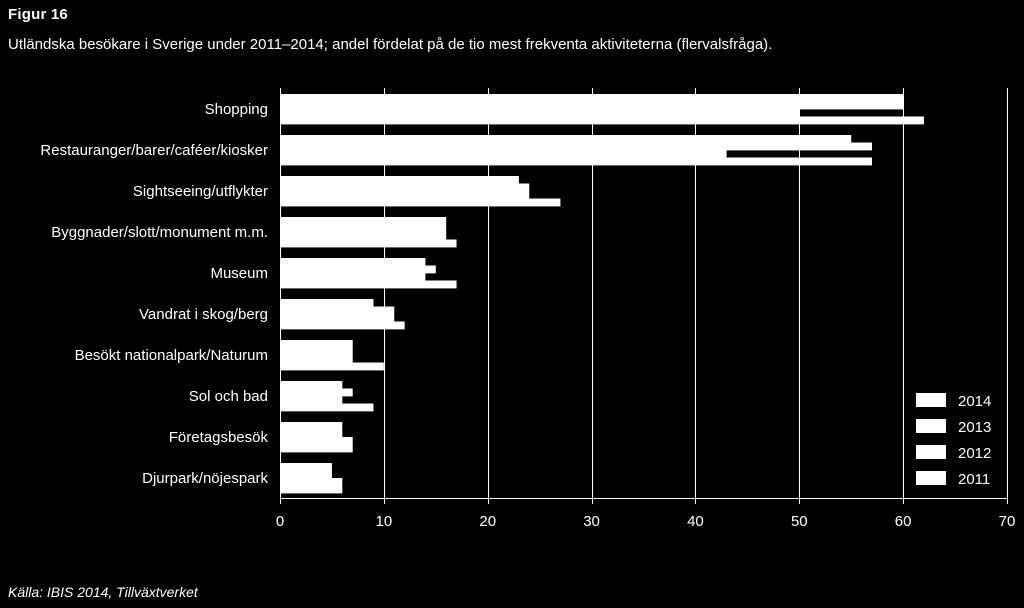  What do you see at coordinates (903, 521) in the screenshot?
I see `x-tick-label: 60` at bounding box center [903, 521].